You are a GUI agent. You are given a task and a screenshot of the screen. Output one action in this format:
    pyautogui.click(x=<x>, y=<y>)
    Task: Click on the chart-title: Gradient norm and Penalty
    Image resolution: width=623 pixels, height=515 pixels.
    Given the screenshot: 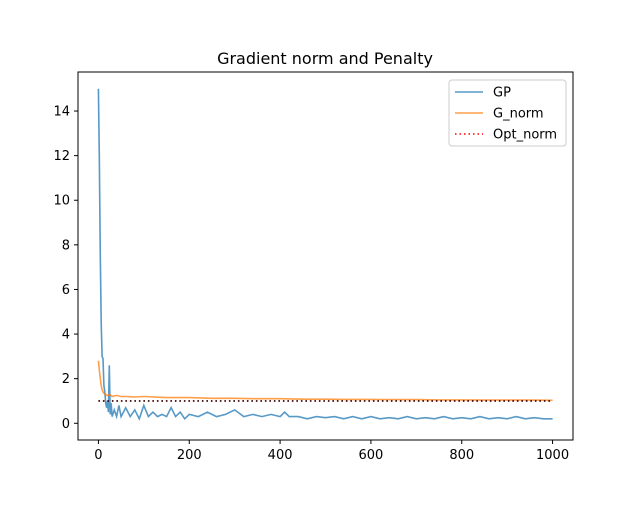 What is the action you would take?
    pyautogui.click(x=325, y=58)
    